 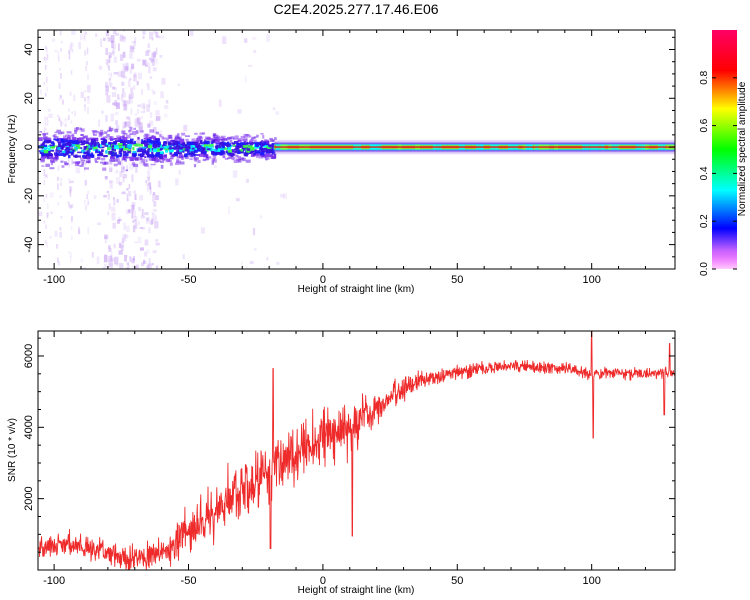 What do you see at coordinates (29, 49) in the screenshot?
I see `spectrogram-ytick-label: 40` at bounding box center [29, 49].